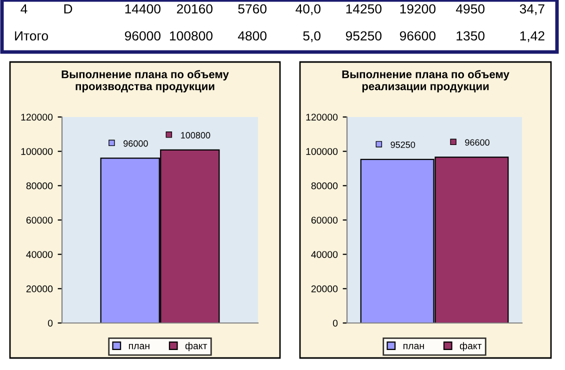  I want to click on text: 96600, so click(418, 36).